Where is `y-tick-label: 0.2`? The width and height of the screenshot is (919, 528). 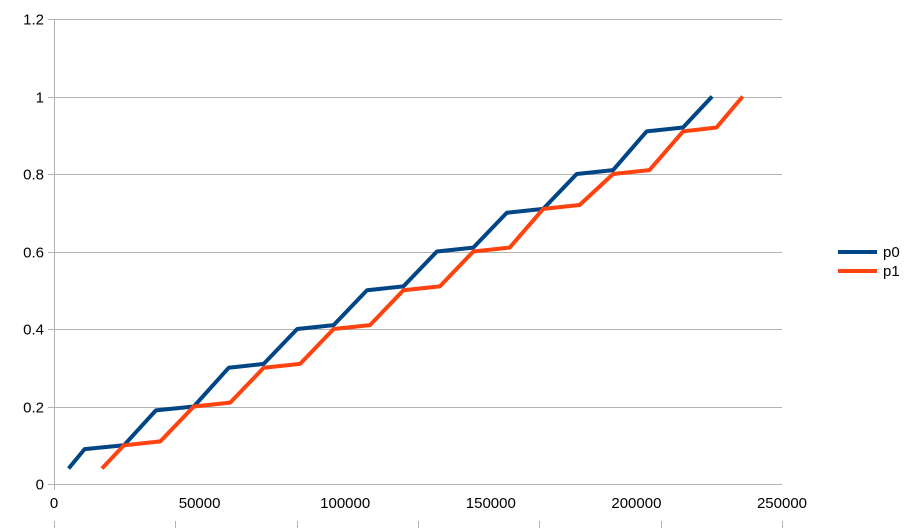 y-tick-label: 0.2 is located at coordinates (33, 408).